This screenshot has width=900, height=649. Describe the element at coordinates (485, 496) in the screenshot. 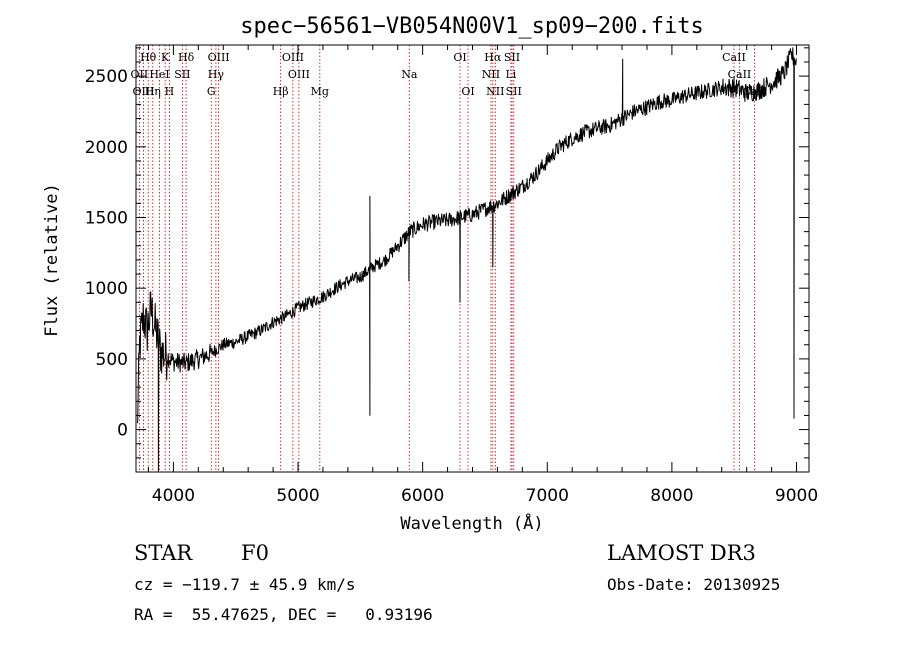

I see `x-tick-labels: 4000 5000 6000 7000 8000 9000` at that location.